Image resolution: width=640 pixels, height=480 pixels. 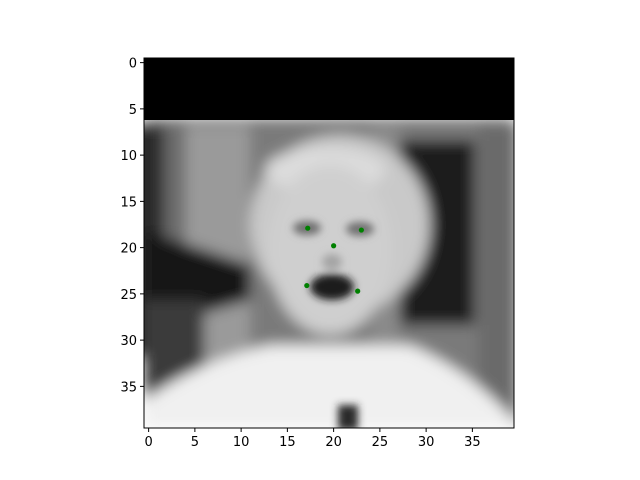 I want to click on x-tick-label: 0, so click(x=148, y=442).